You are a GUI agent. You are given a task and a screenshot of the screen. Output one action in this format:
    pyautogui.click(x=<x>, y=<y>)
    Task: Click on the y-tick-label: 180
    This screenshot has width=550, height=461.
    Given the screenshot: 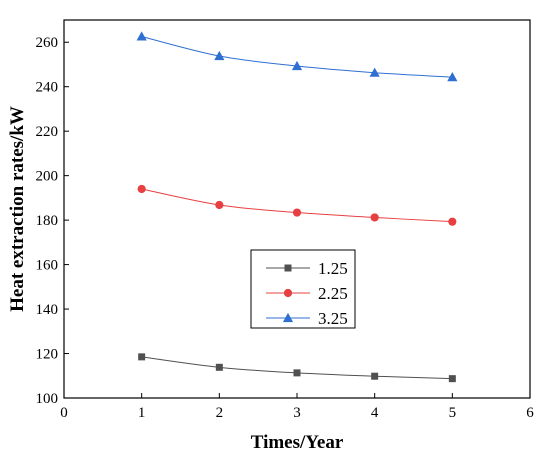 What is the action you would take?
    pyautogui.click(x=47, y=221)
    